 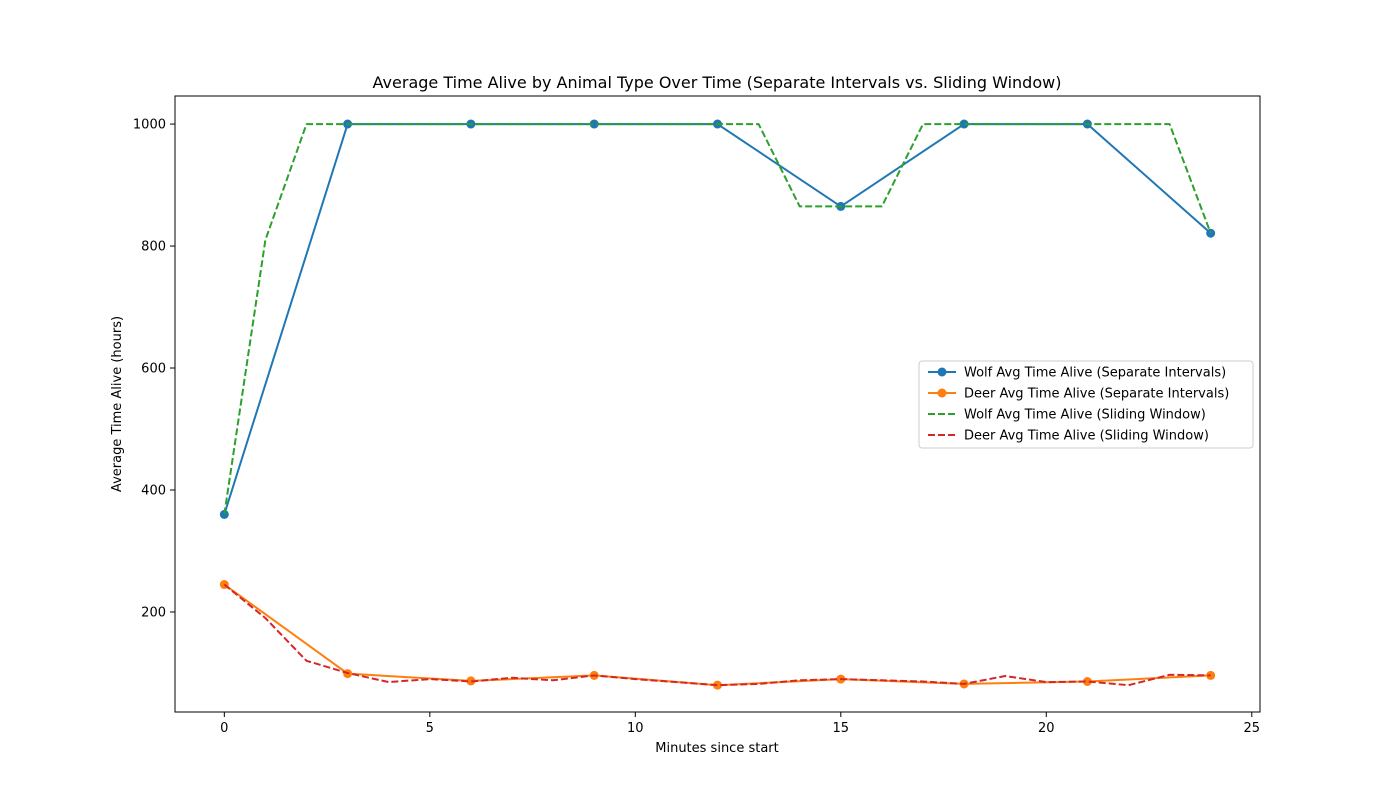 I want to click on legend-box, so click(x=1086, y=404).